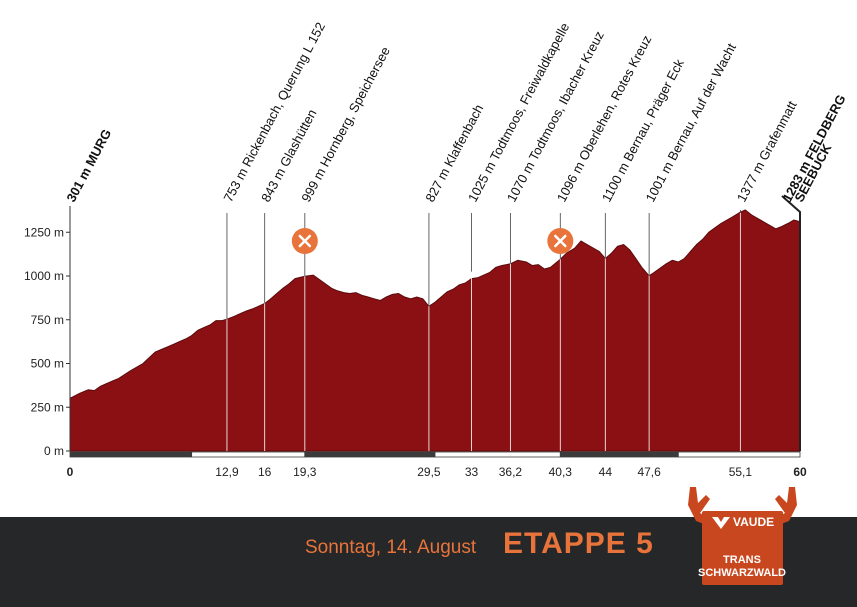  Describe the element at coordinates (47, 407) in the screenshot. I see `y-tick-label: 250 m` at that location.